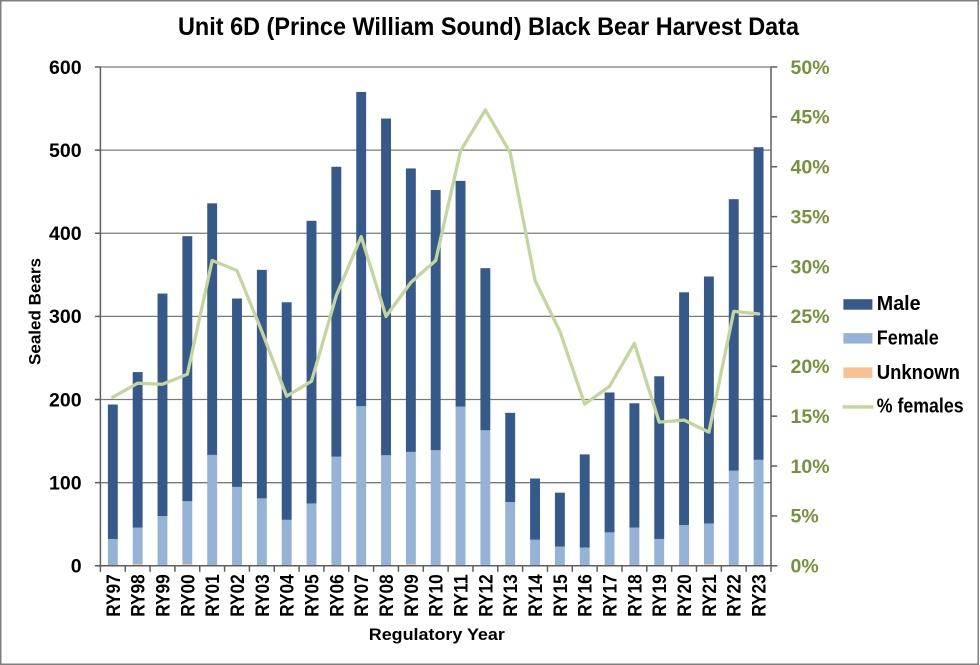 The image size is (980, 665). I want to click on svg-text: RY06, so click(337, 595).